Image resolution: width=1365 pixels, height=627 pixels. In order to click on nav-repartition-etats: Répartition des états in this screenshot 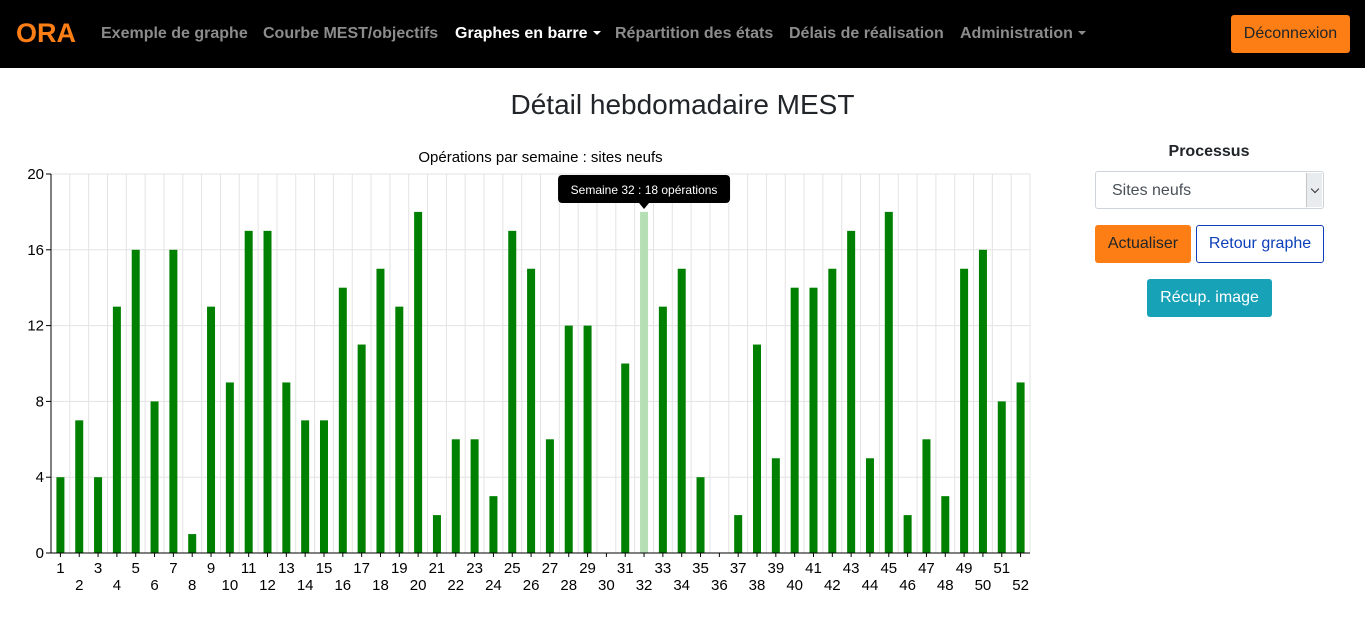, I will do `click(694, 33)`.